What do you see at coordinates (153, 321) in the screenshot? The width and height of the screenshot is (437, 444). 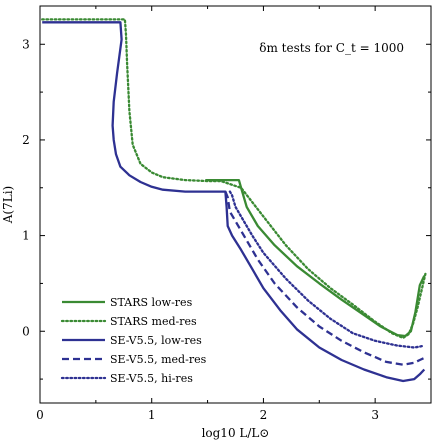 I see `legend-label-2: STARS med-res` at bounding box center [153, 321].